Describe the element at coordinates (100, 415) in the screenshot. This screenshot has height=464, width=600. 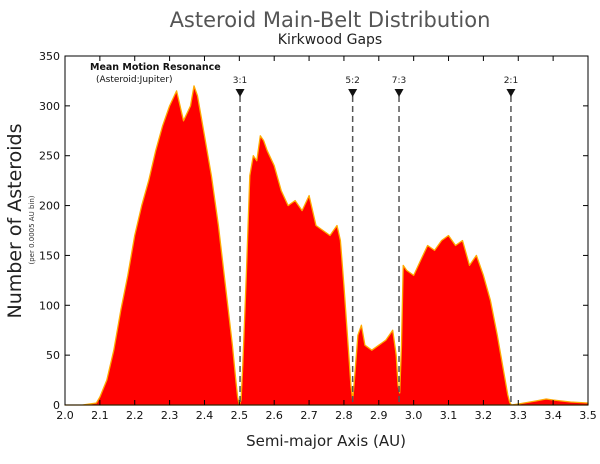
I see `x-tick-label: 2.1` at that location.